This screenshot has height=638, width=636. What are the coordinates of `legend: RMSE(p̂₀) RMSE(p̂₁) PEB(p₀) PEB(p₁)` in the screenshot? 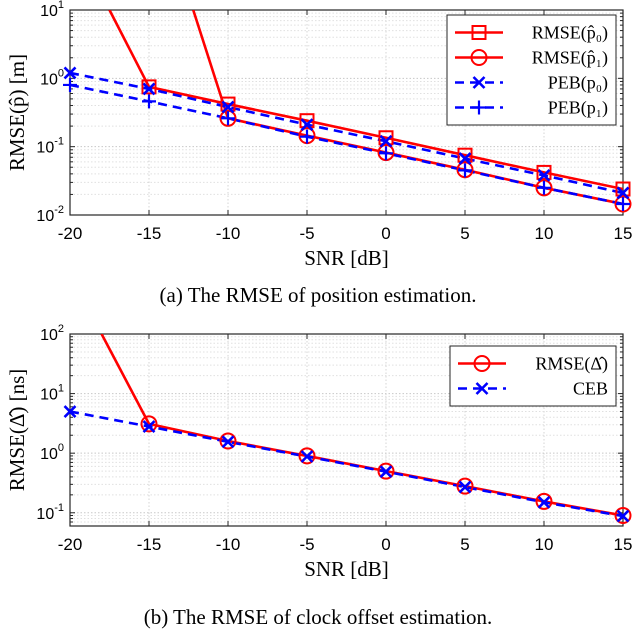 It's located at (531, 70).